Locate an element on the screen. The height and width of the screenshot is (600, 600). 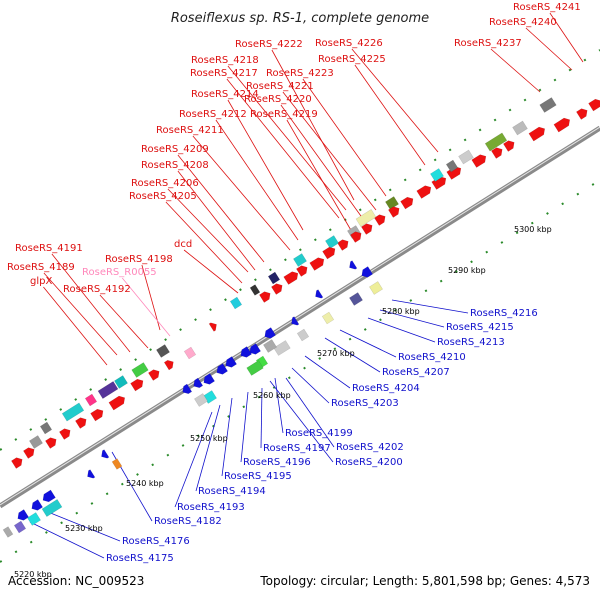
gene-label: RoseRS_4203 is located at coordinates (365, 403).